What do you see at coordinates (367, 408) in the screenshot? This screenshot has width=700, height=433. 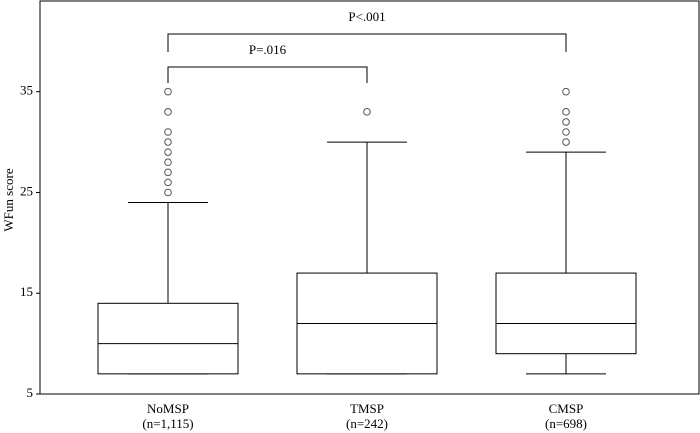 I see `x-tick-label: TMSP` at bounding box center [367, 408].